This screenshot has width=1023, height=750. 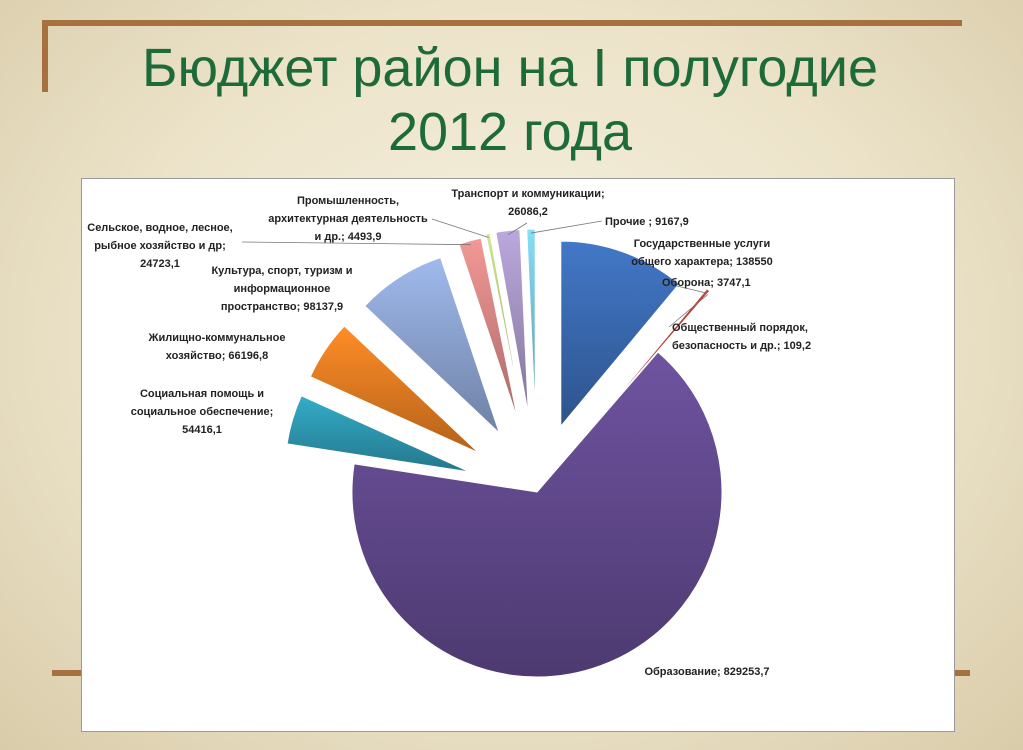 What do you see at coordinates (527, 203) in the screenshot?
I see `data-label-9: Транспорт и коммуникации; 26086,2` at bounding box center [527, 203].